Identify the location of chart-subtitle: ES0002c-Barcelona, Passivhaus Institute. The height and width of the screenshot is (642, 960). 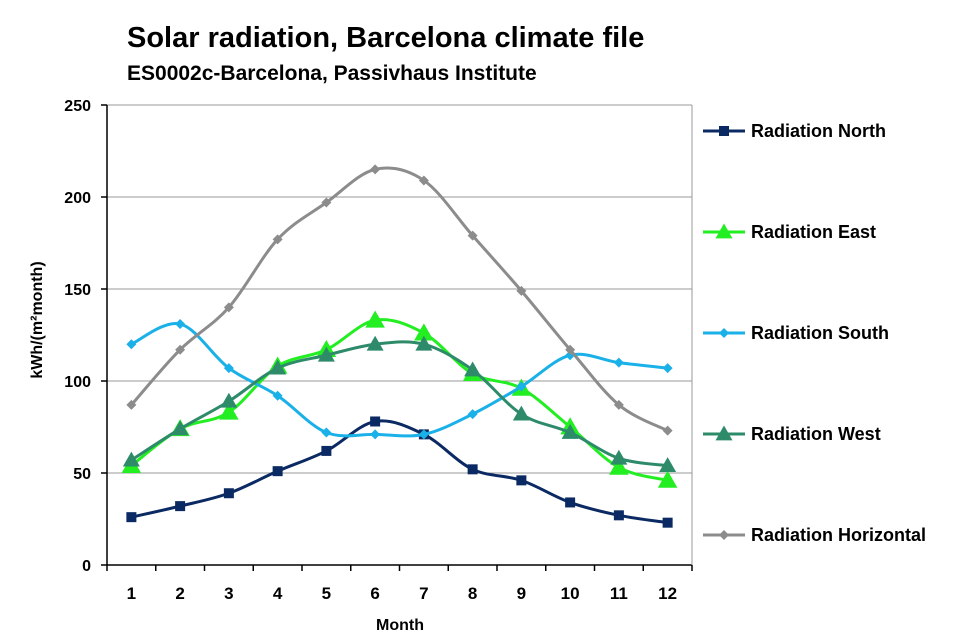
(332, 73).